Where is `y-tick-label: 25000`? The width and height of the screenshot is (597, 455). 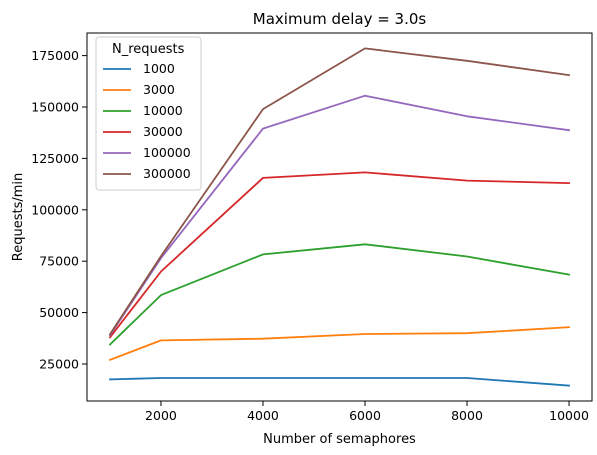
y-tick-label: 25000 is located at coordinates (59, 363).